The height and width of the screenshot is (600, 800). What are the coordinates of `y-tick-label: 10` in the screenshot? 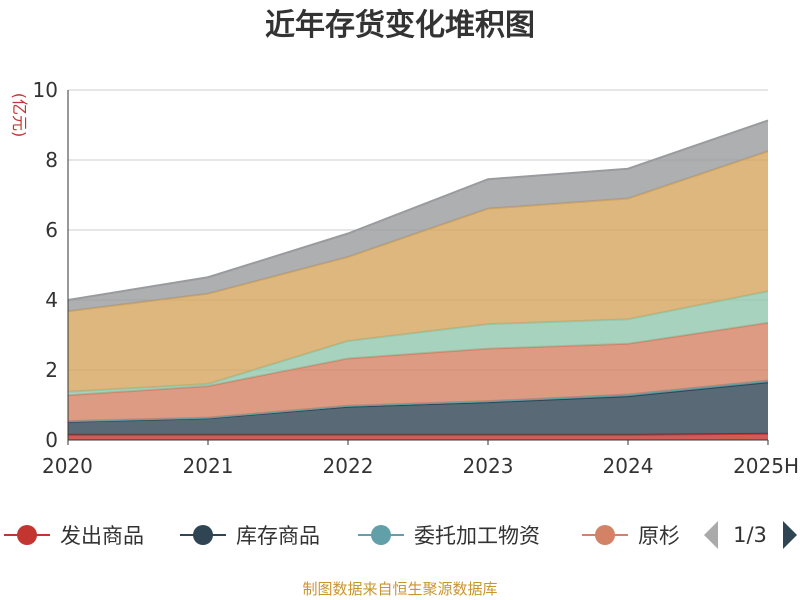 It's located at (45, 90).